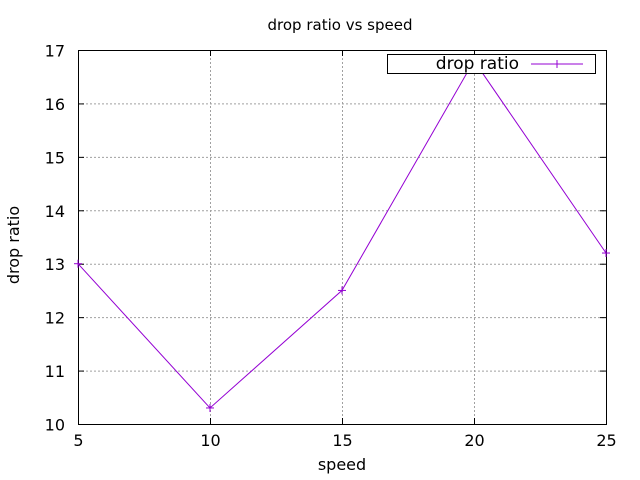  What do you see at coordinates (55, 318) in the screenshot?
I see `y-tick-label: 12` at bounding box center [55, 318].